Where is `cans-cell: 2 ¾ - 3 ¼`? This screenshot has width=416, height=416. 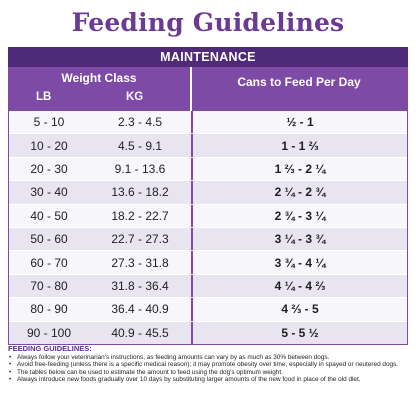
cans-cell: 2 ¾ - 3 ¼ is located at coordinates (299, 215).